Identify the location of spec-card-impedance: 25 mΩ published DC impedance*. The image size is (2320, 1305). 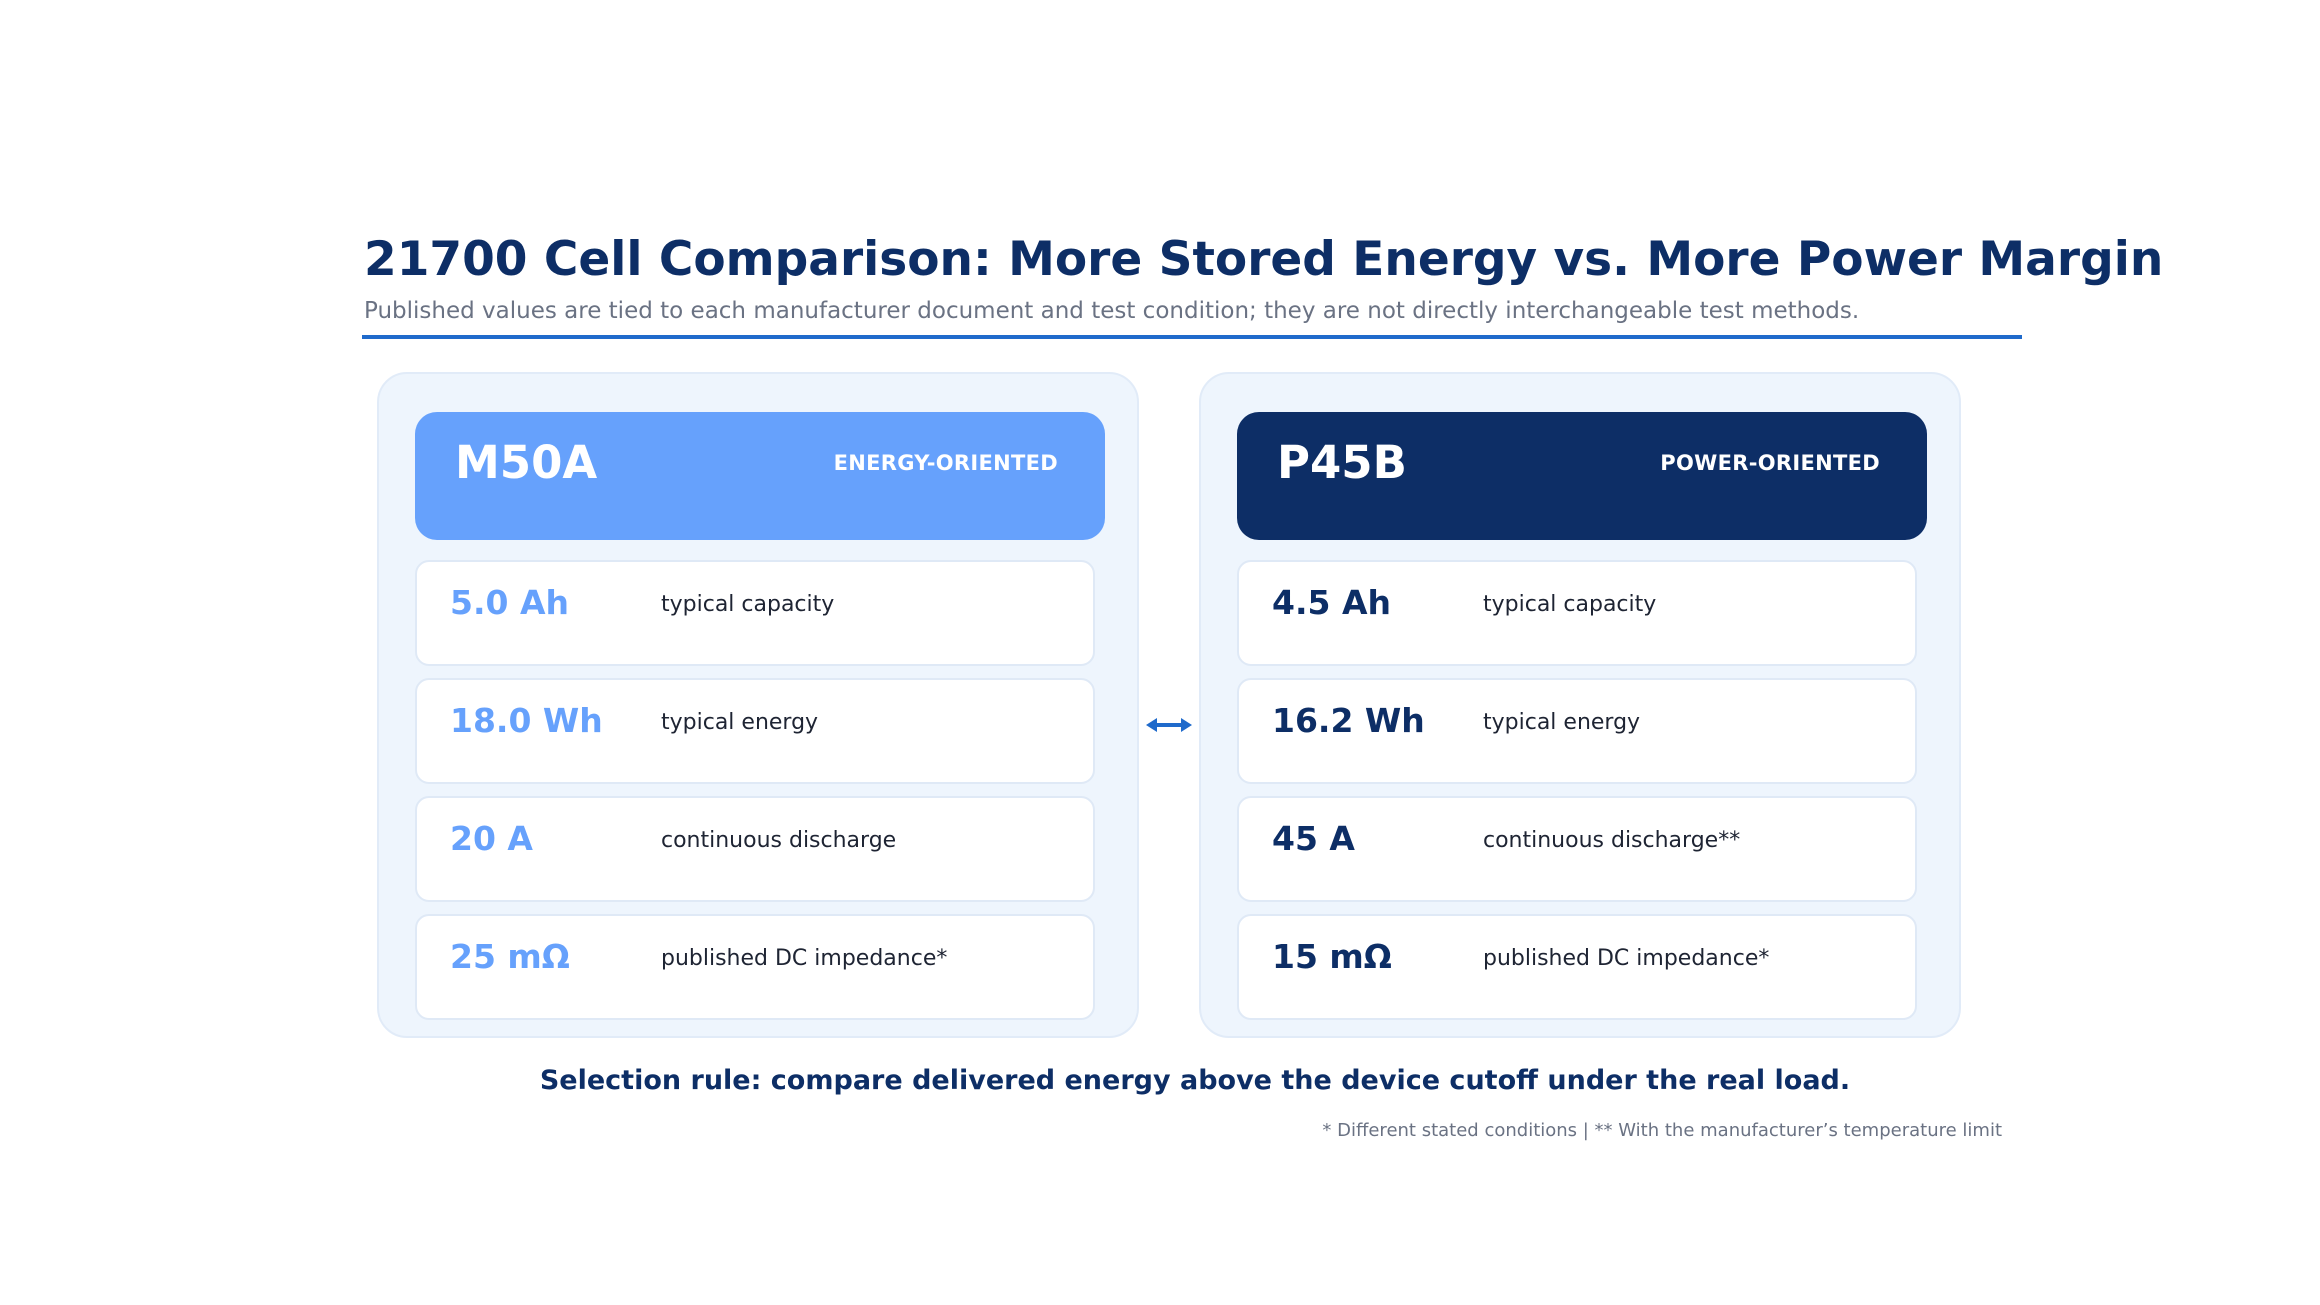
(755, 967).